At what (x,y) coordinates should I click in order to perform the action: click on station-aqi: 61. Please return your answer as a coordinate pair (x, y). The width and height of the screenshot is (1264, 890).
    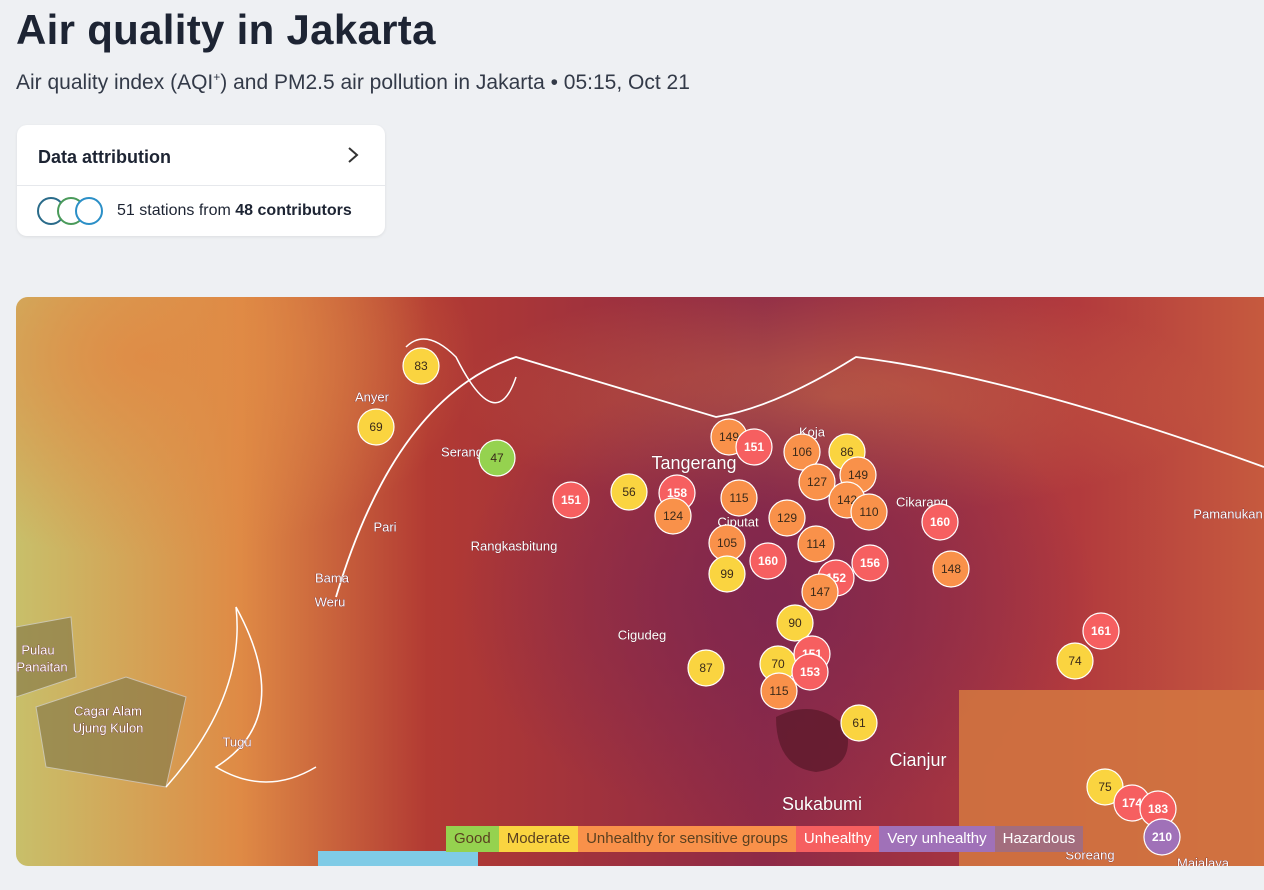
    Looking at the image, I should click on (859, 723).